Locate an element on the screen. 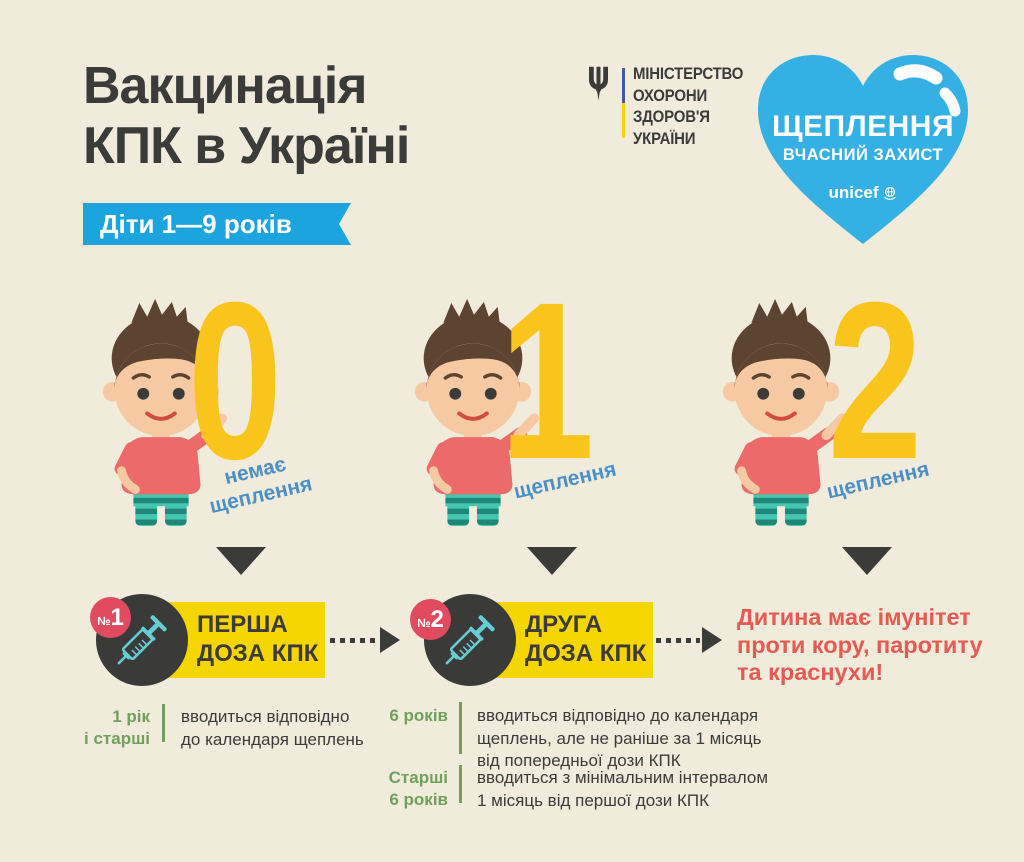  flag-divider is located at coordinates (623, 103).